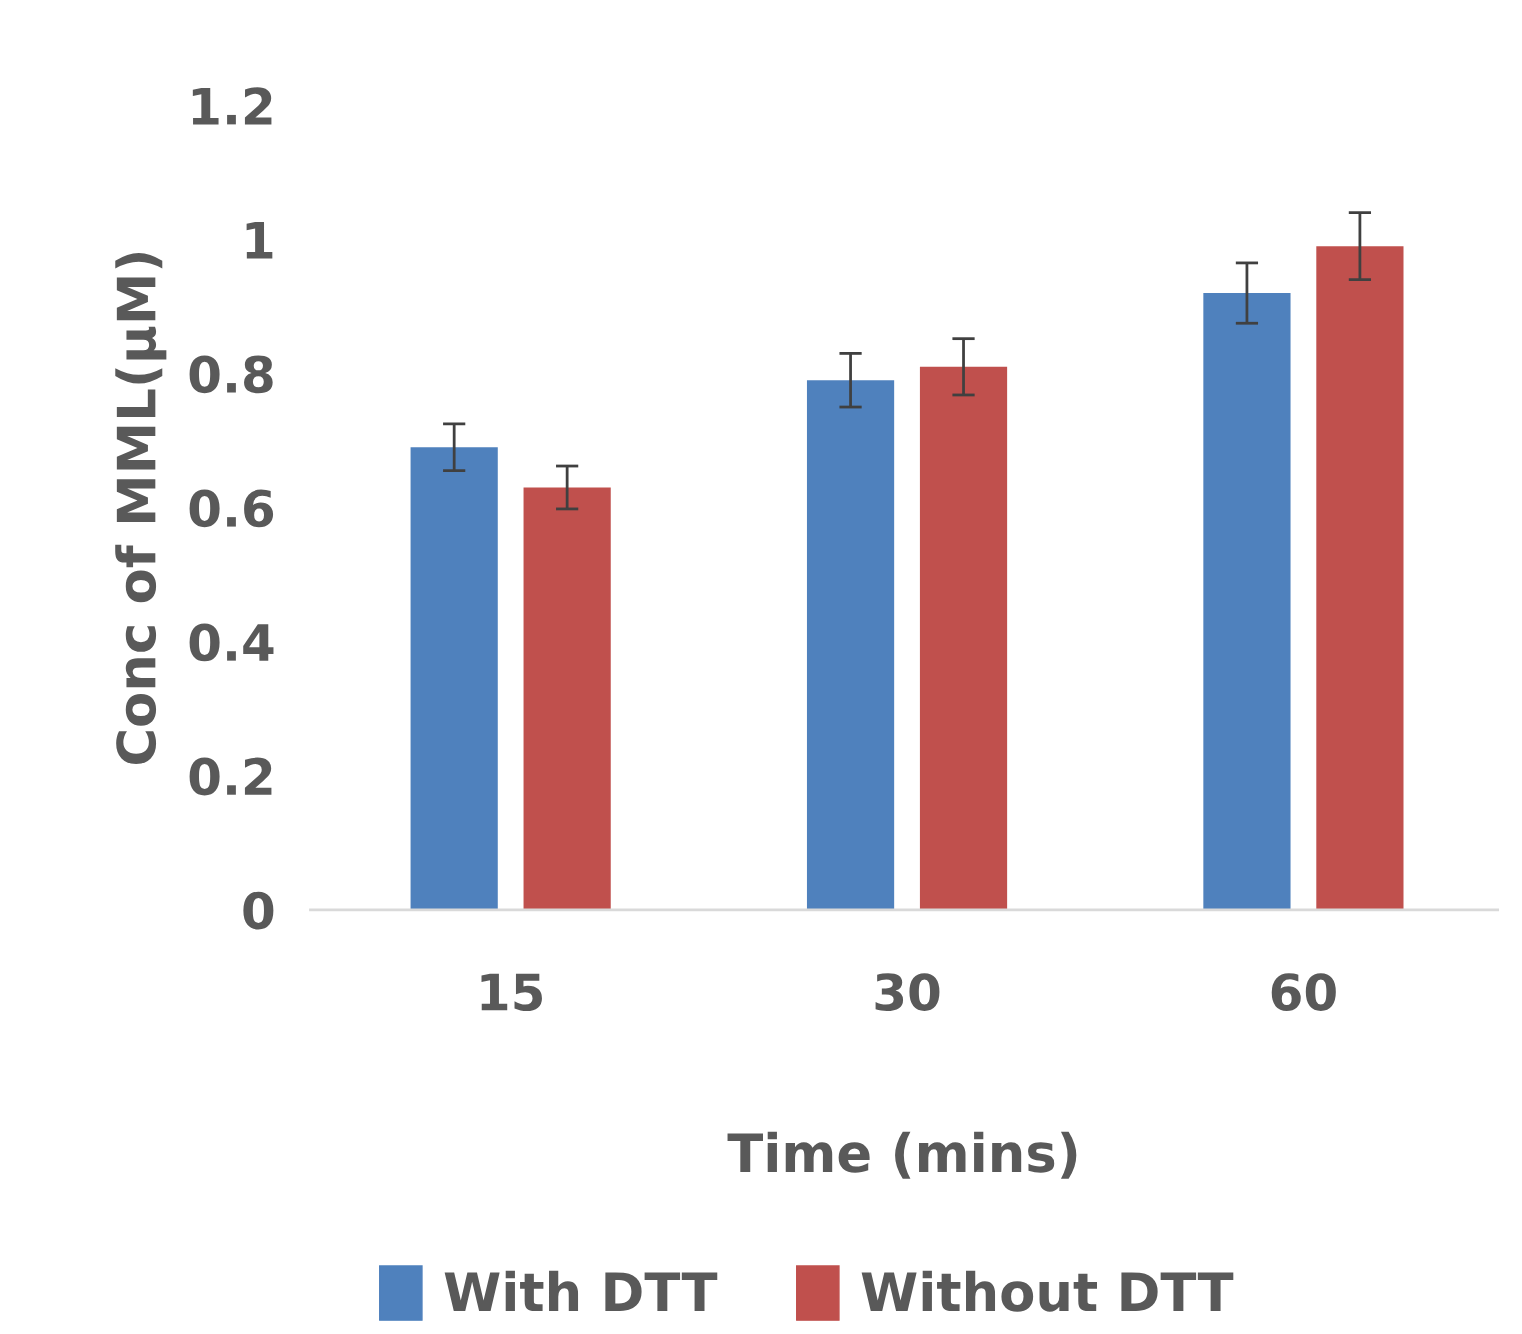 The width and height of the screenshot is (1522, 1334). What do you see at coordinates (231, 508) in the screenshot?
I see `y-tick-label: 0.6` at bounding box center [231, 508].